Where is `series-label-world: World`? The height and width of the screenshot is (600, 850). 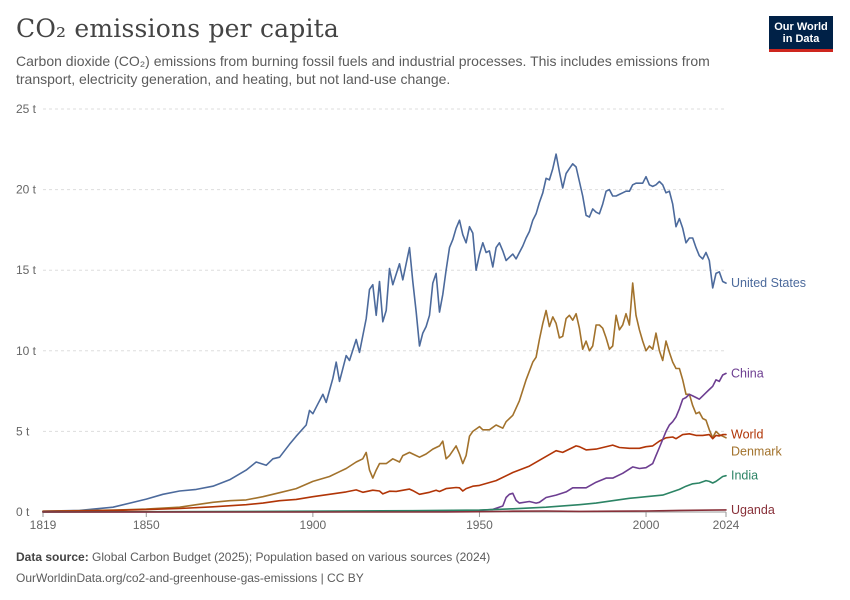 series-label-world: World is located at coordinates (747, 435).